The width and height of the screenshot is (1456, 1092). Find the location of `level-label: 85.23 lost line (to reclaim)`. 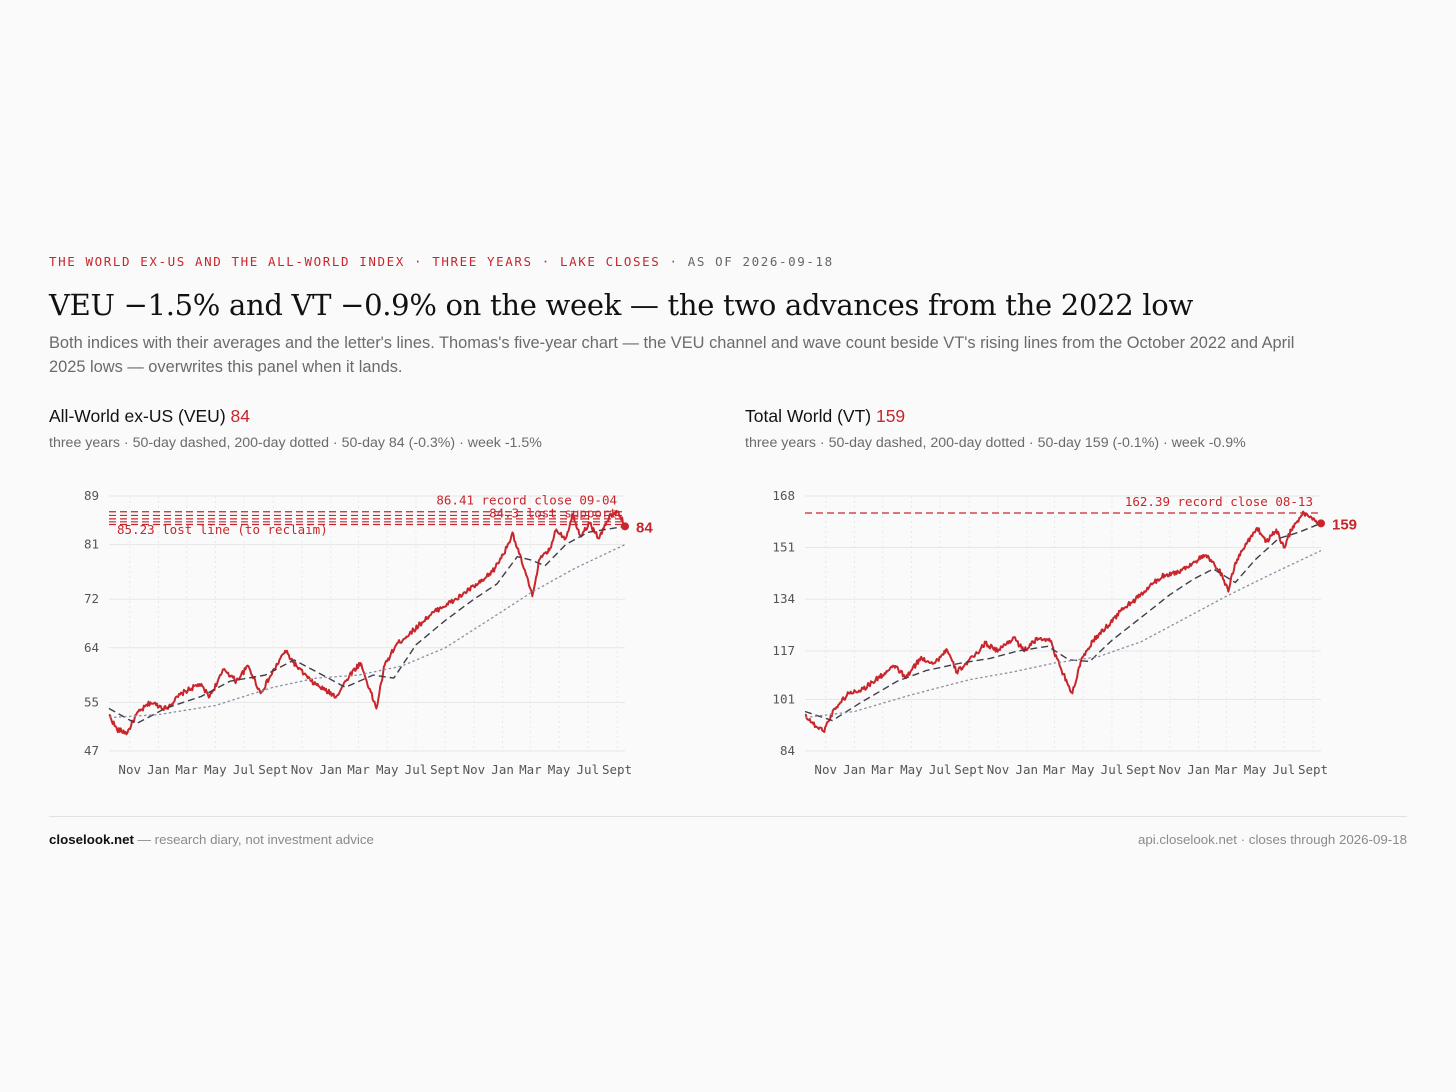

level-label: 85.23 lost line (to reclaim) is located at coordinates (222, 529).